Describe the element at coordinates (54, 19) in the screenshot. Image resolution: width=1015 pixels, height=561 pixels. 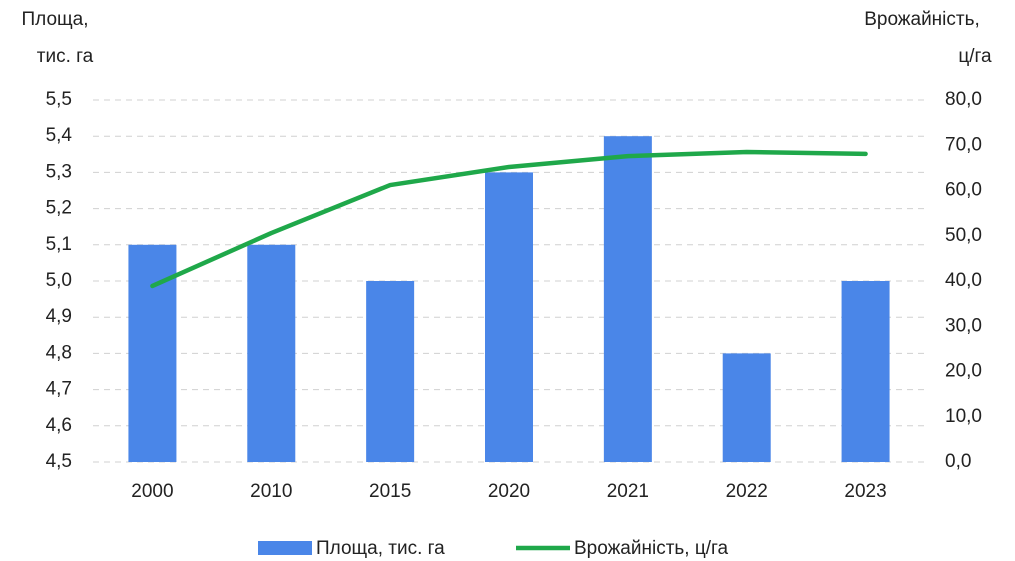
I see `y-axis-title: Площа,` at that location.